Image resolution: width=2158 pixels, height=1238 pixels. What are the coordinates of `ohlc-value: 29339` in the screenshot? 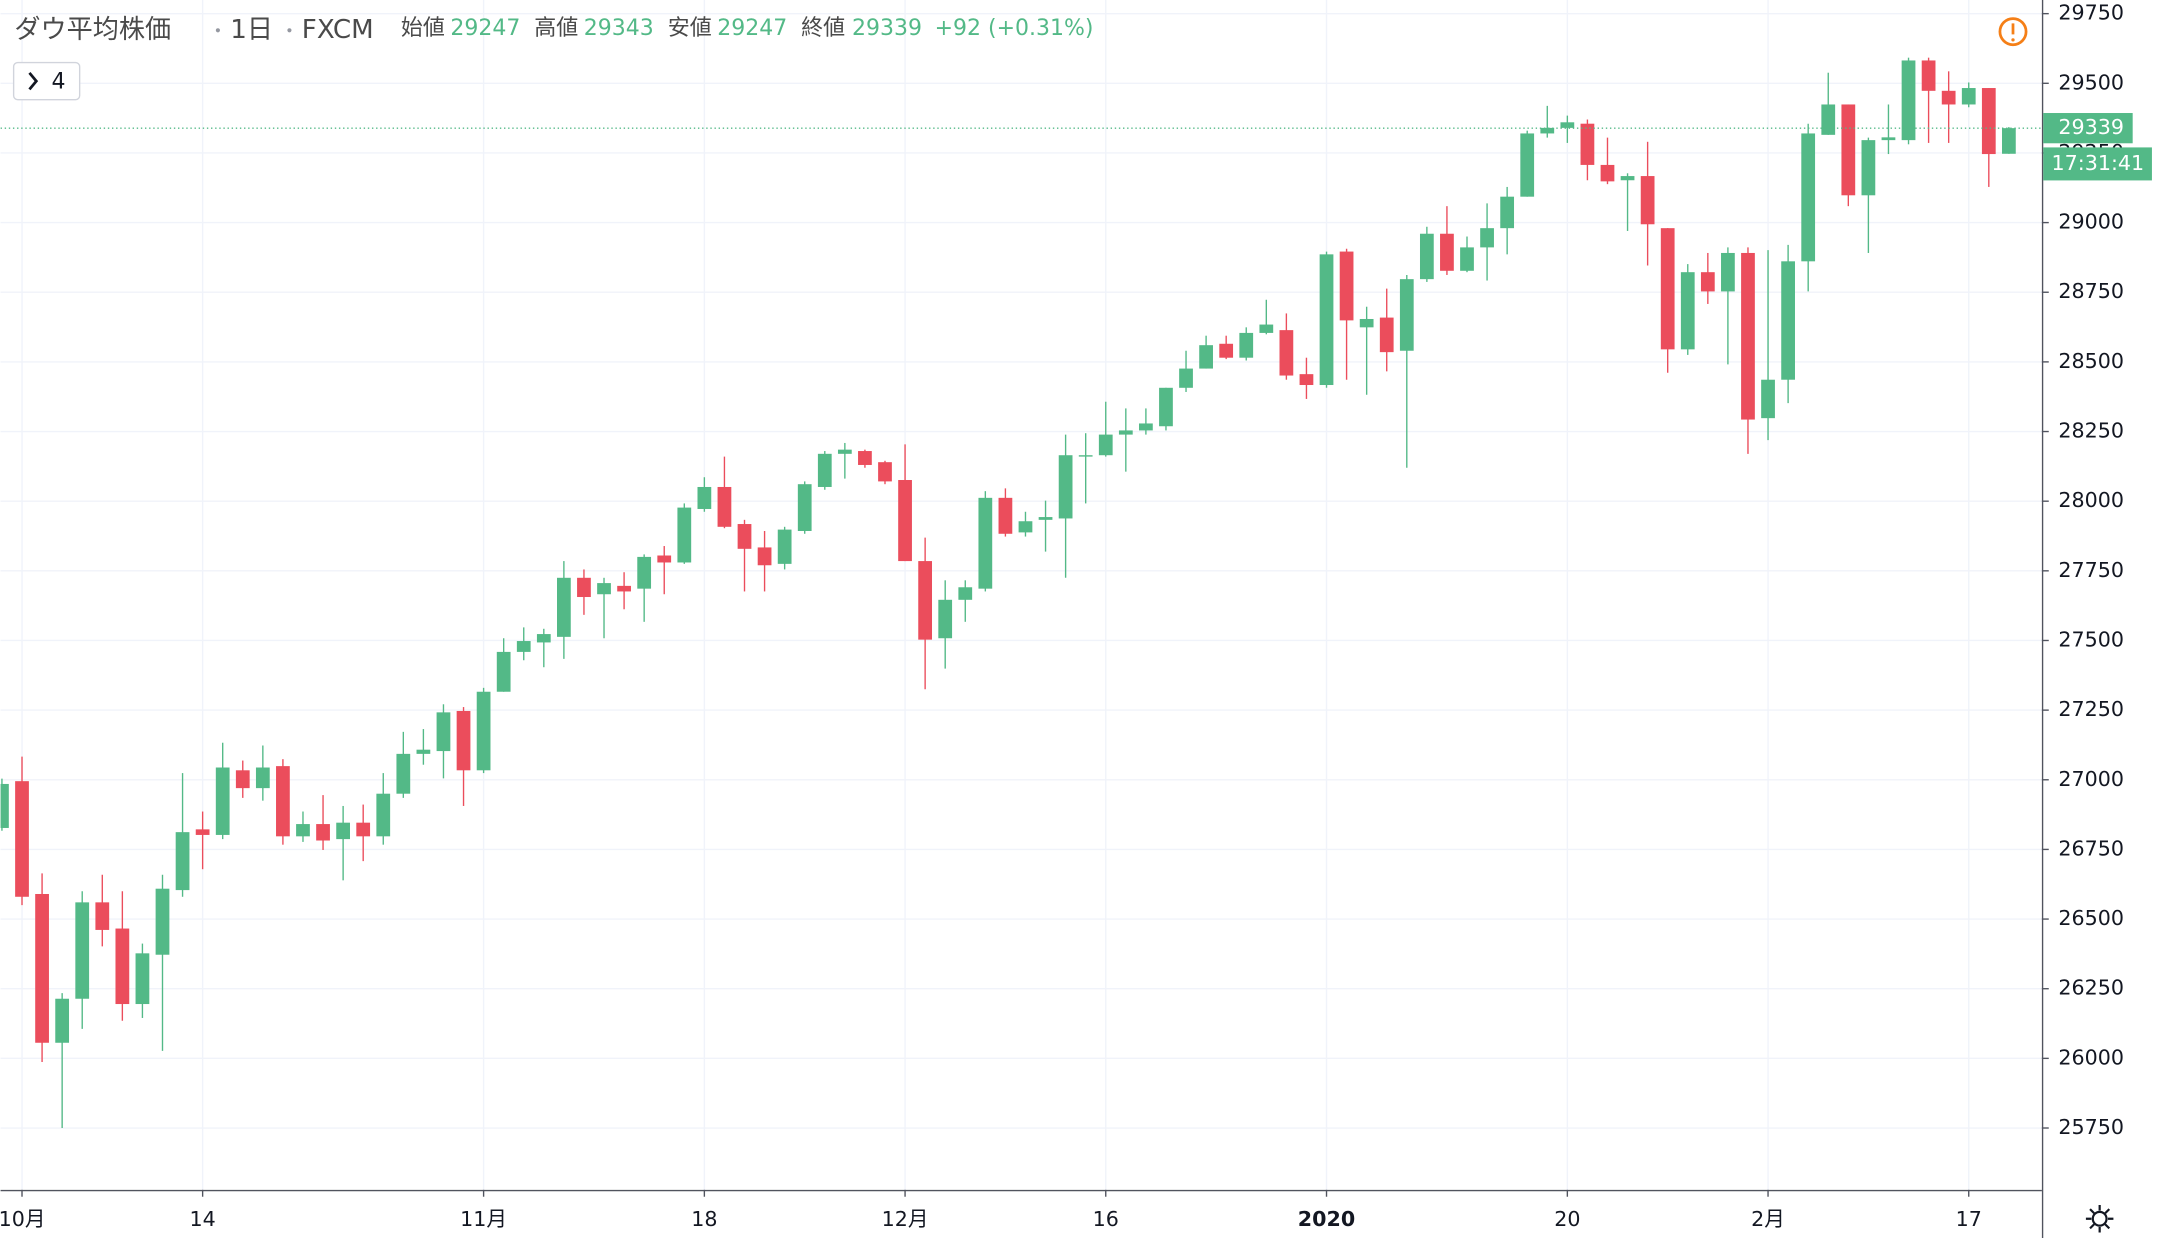 It's located at (887, 28).